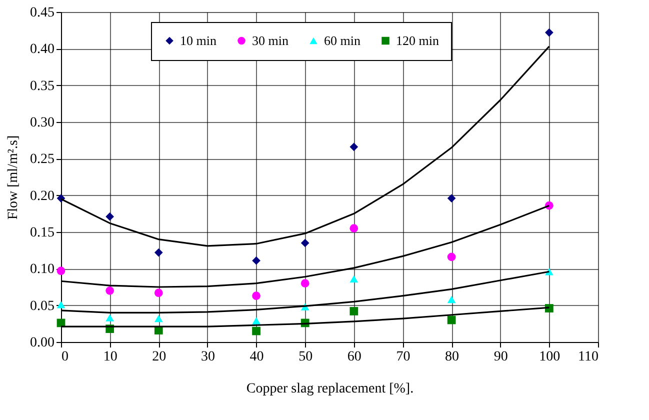 This screenshot has width=649, height=420. Describe the element at coordinates (42, 343) in the screenshot. I see `y-tick-label: 0.00` at that location.